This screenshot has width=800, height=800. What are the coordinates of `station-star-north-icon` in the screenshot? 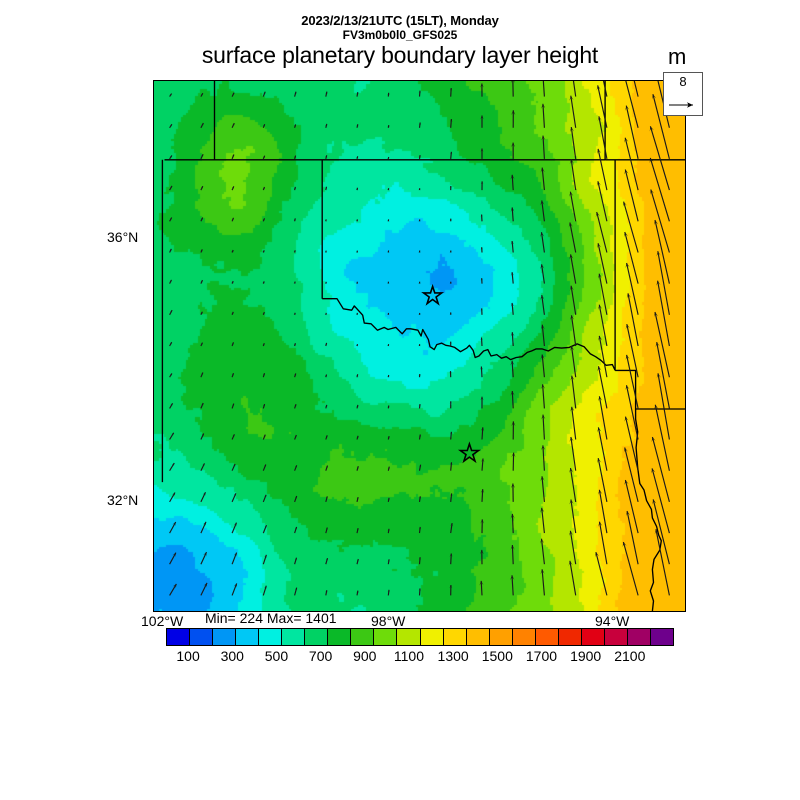 It's located at (433, 294).